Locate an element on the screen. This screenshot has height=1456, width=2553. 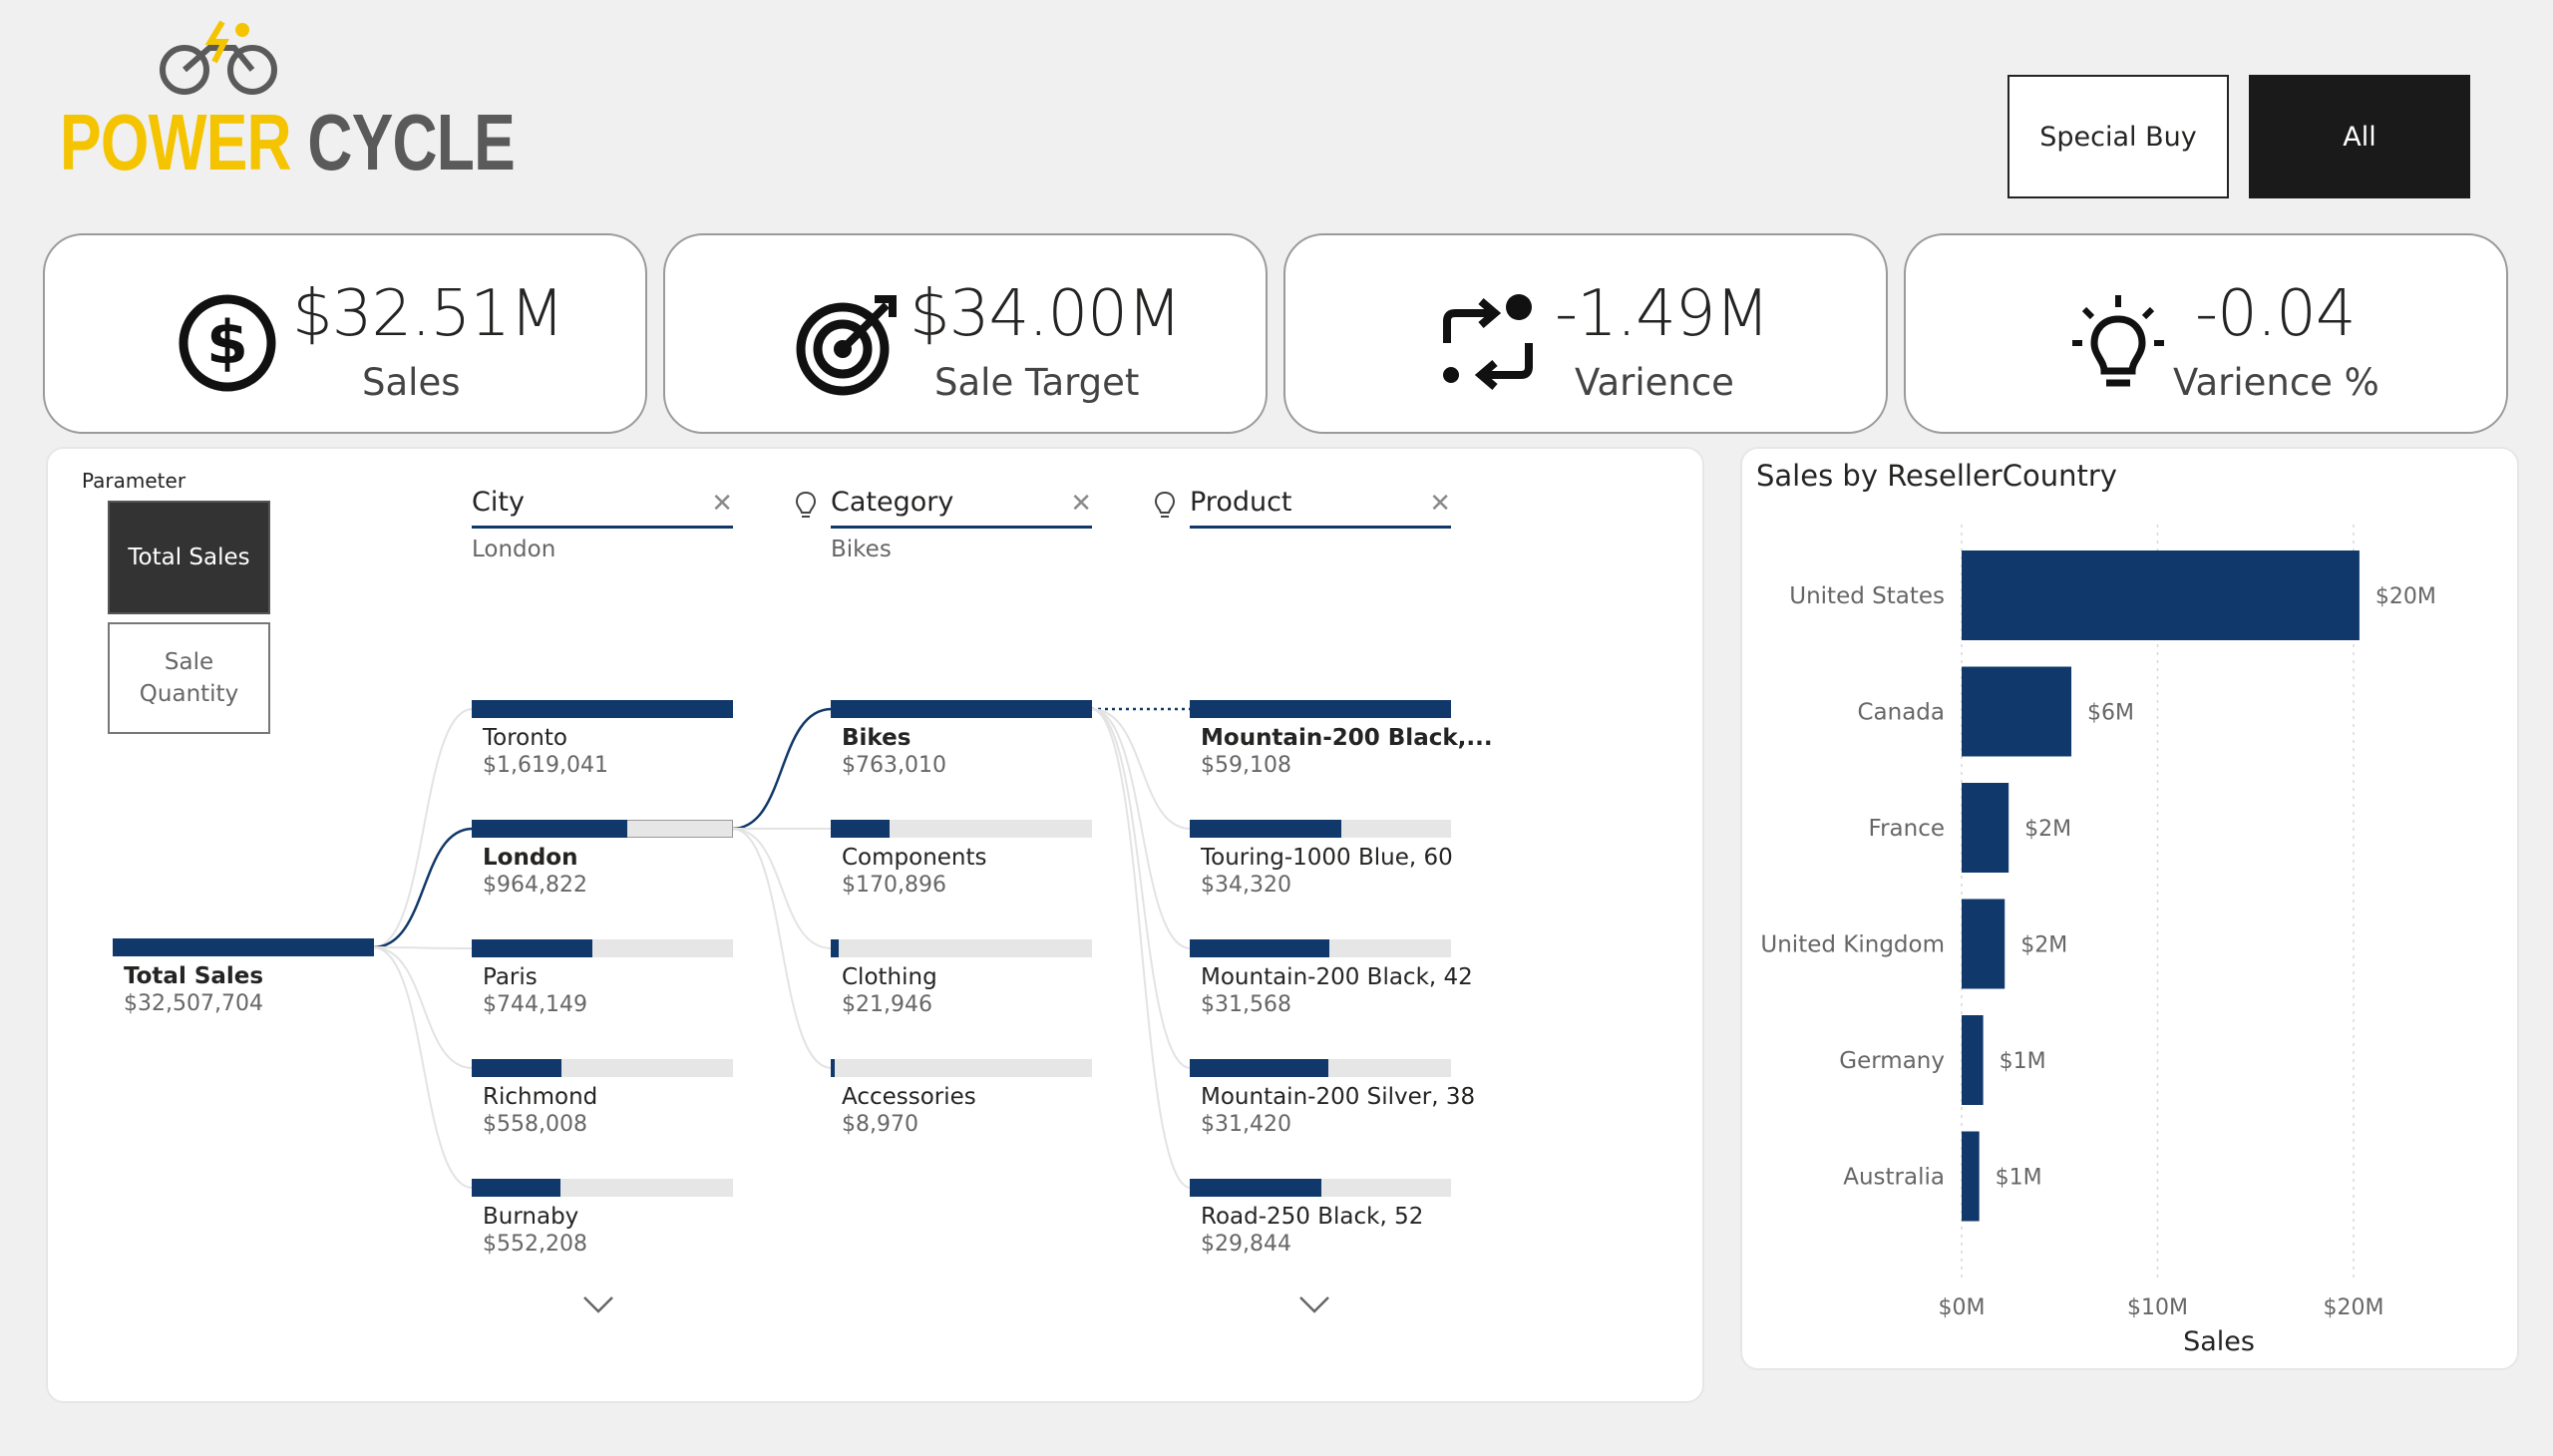
dollar-icon: $ is located at coordinates (228, 343).